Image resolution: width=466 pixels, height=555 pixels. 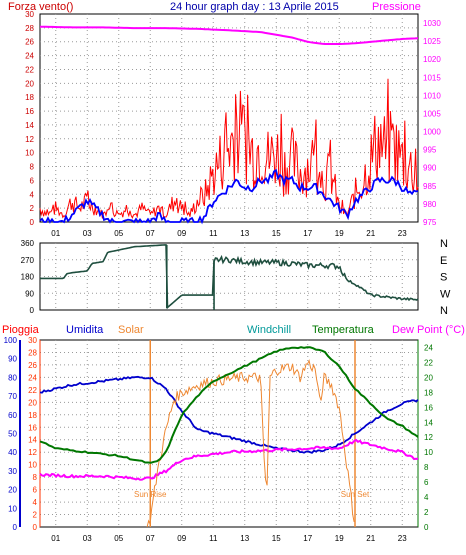 I want to click on compass-label: W, so click(x=445, y=294).